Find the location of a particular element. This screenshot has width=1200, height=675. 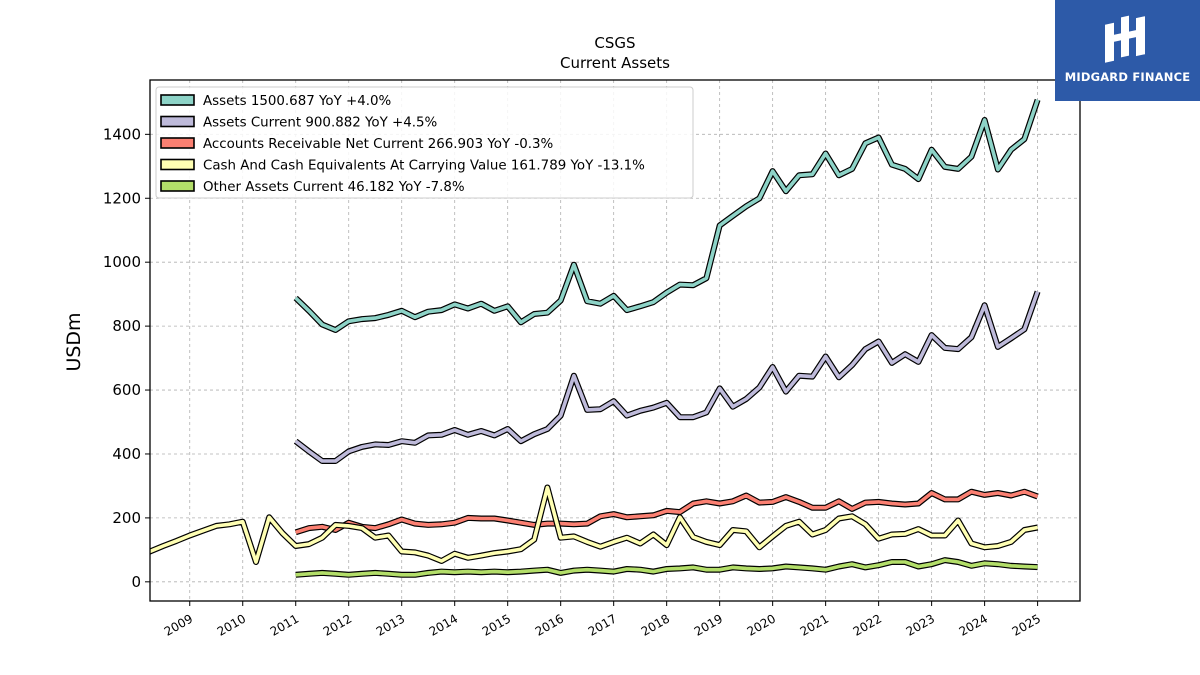

x-tick-label: 2010 is located at coordinates (231, 624).